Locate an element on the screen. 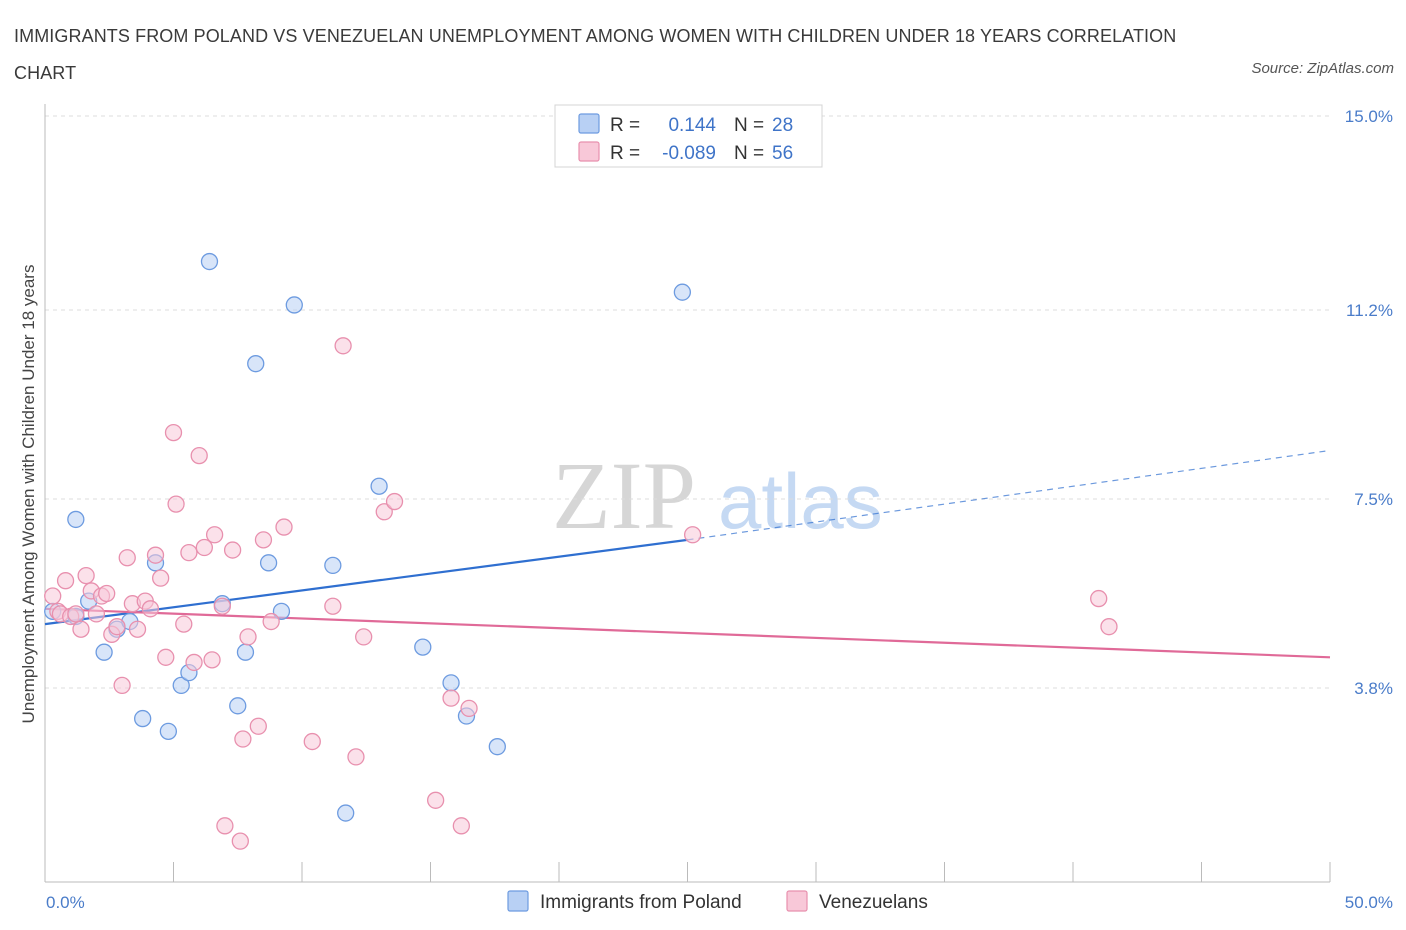 The image size is (1406, 930). y-tick-labels: 3.8% 7.5% 11.2% 15.0% is located at coordinates (1369, 402).